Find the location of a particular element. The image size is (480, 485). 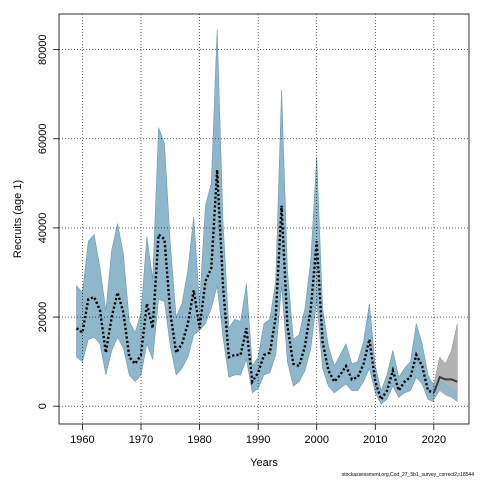

x-tick-label: 2000 is located at coordinates (316, 440).